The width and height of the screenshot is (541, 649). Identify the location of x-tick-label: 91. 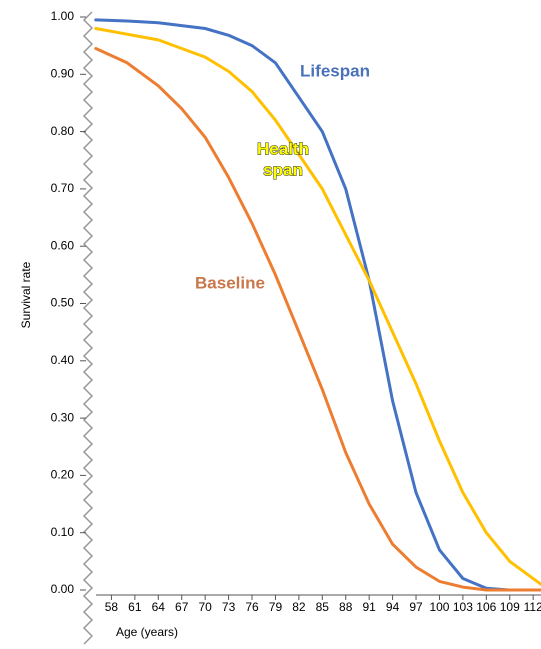
(369, 607).